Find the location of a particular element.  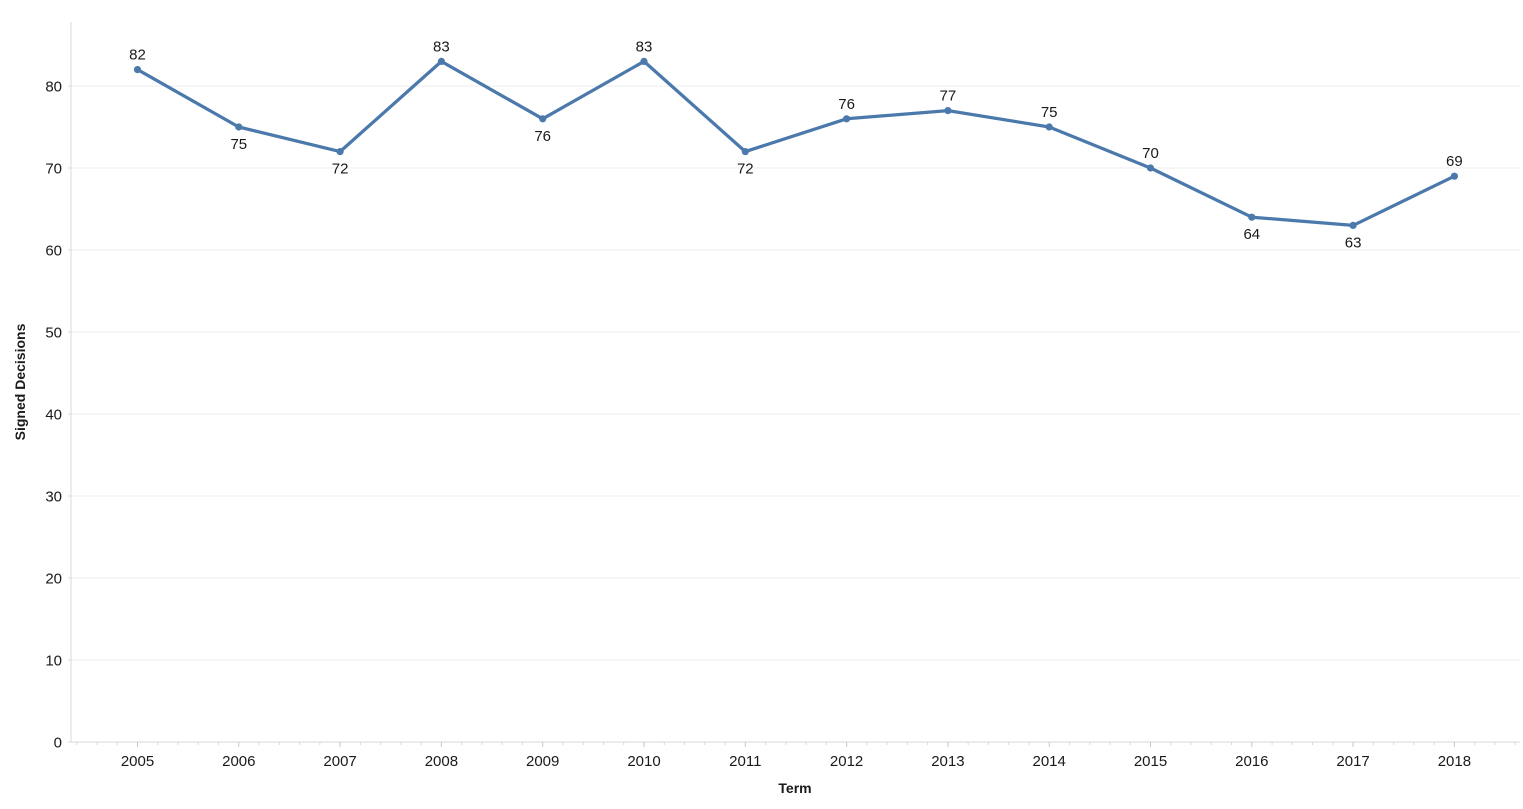

x-tick-label: 2018 is located at coordinates (1454, 761).